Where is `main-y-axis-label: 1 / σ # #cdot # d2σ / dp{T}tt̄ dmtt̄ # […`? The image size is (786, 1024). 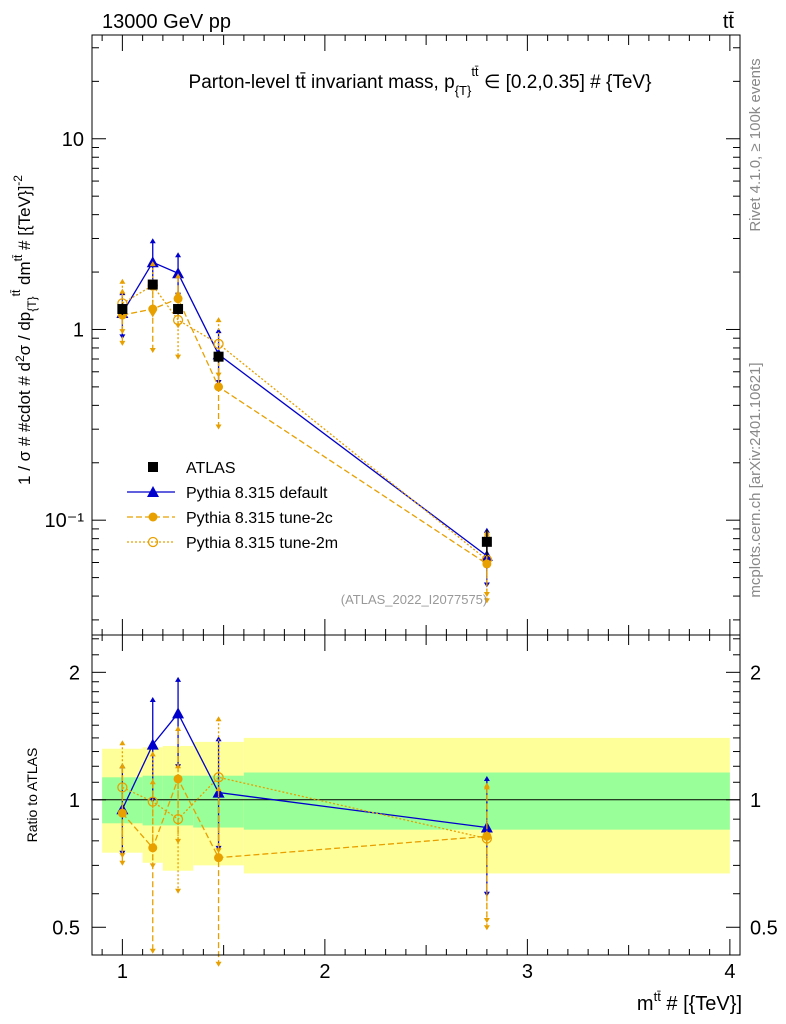 main-y-axis-label: 1 / σ # #cdot # d2σ / dp{T}tt̄ dmtt̄ # [… is located at coordinates (24, 330).